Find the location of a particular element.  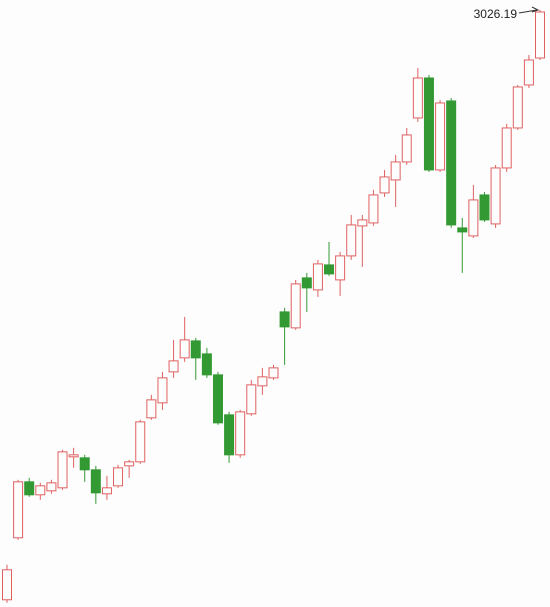

max-annotation: 3026.19 is located at coordinates (496, 14).